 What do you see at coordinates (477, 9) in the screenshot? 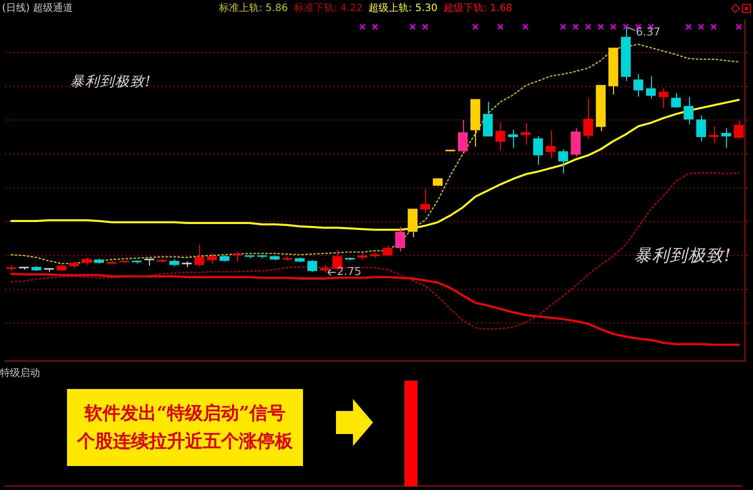
I see `text: 超级下轨: 1.68` at bounding box center [477, 9].